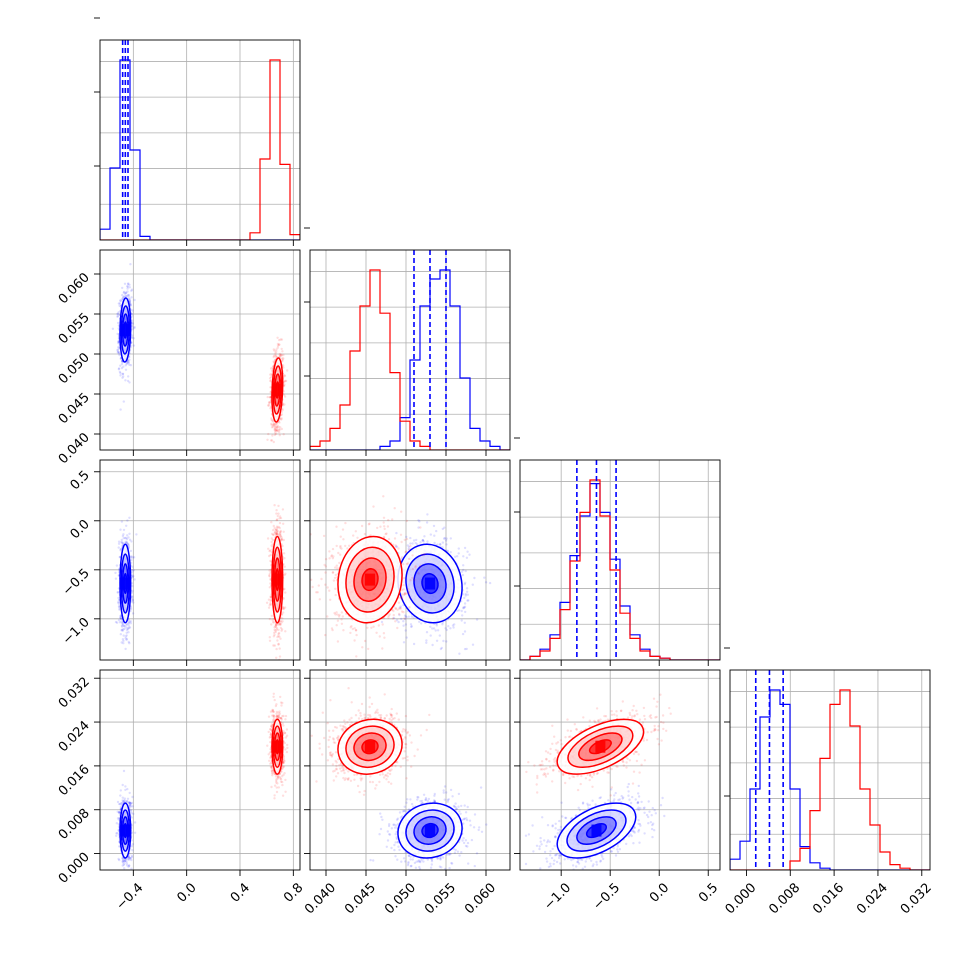 This screenshot has height=970, width=970. I want to click on axes-frame, so click(410, 350).